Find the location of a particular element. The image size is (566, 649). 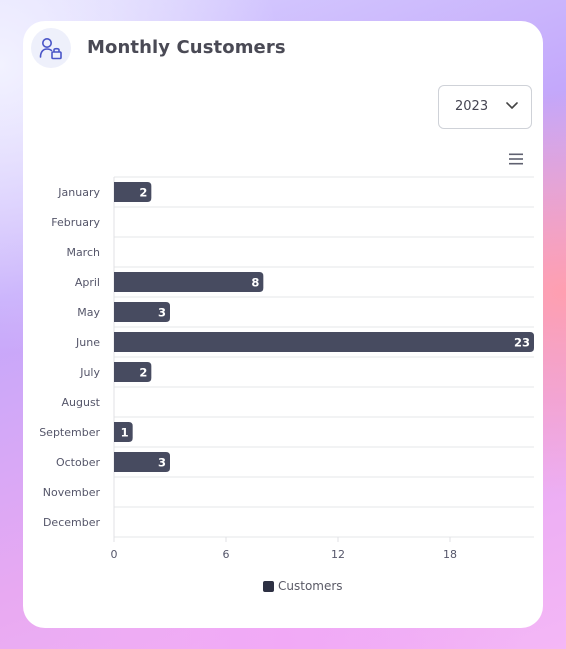

card-title: Monthly Customers is located at coordinates (186, 47).